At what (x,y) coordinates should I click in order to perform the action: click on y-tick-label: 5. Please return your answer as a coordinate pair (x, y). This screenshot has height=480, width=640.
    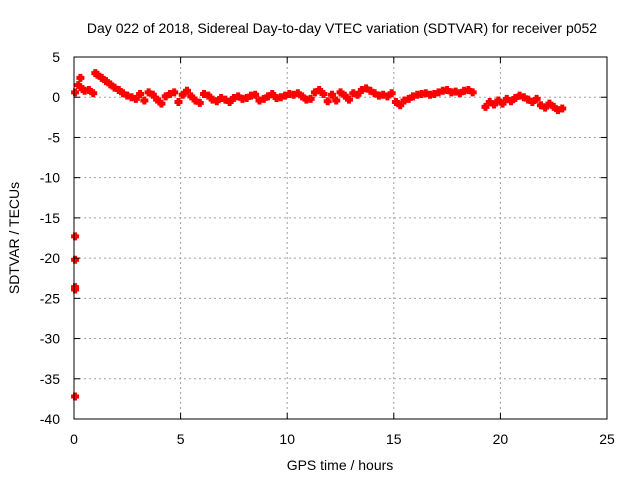
    Looking at the image, I should click on (56, 57).